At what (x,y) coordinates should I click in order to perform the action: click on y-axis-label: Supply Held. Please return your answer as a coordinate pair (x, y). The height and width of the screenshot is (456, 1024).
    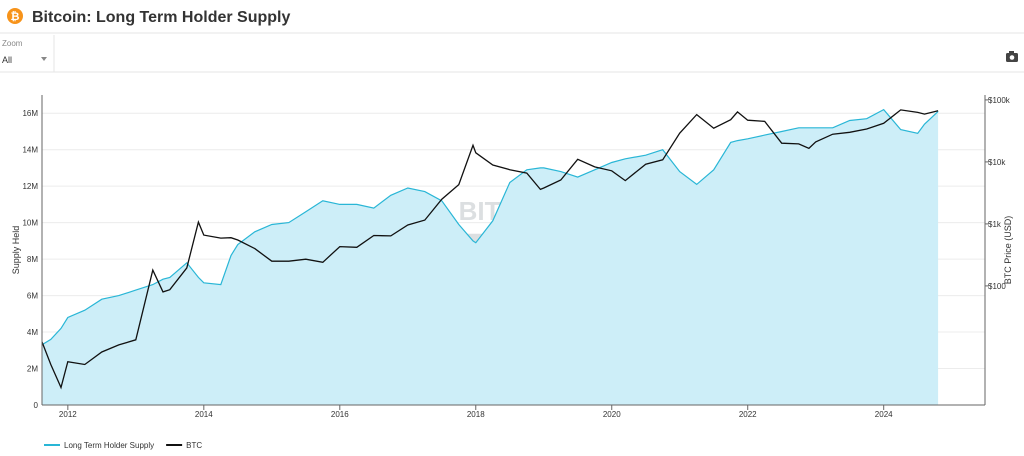
    Looking at the image, I should click on (16, 250).